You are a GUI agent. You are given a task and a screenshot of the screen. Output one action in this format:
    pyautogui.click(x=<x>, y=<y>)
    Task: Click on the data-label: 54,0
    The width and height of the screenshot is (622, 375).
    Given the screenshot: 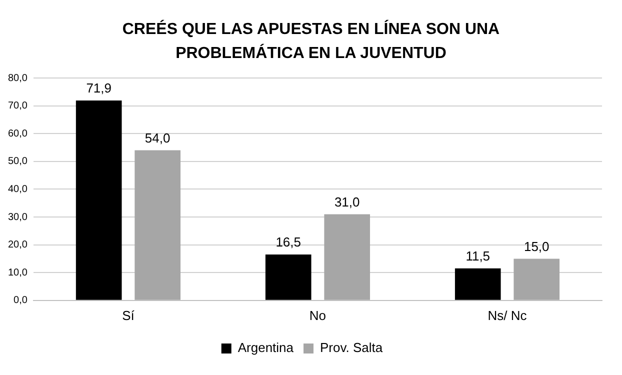 What is the action you would take?
    pyautogui.click(x=157, y=138)
    